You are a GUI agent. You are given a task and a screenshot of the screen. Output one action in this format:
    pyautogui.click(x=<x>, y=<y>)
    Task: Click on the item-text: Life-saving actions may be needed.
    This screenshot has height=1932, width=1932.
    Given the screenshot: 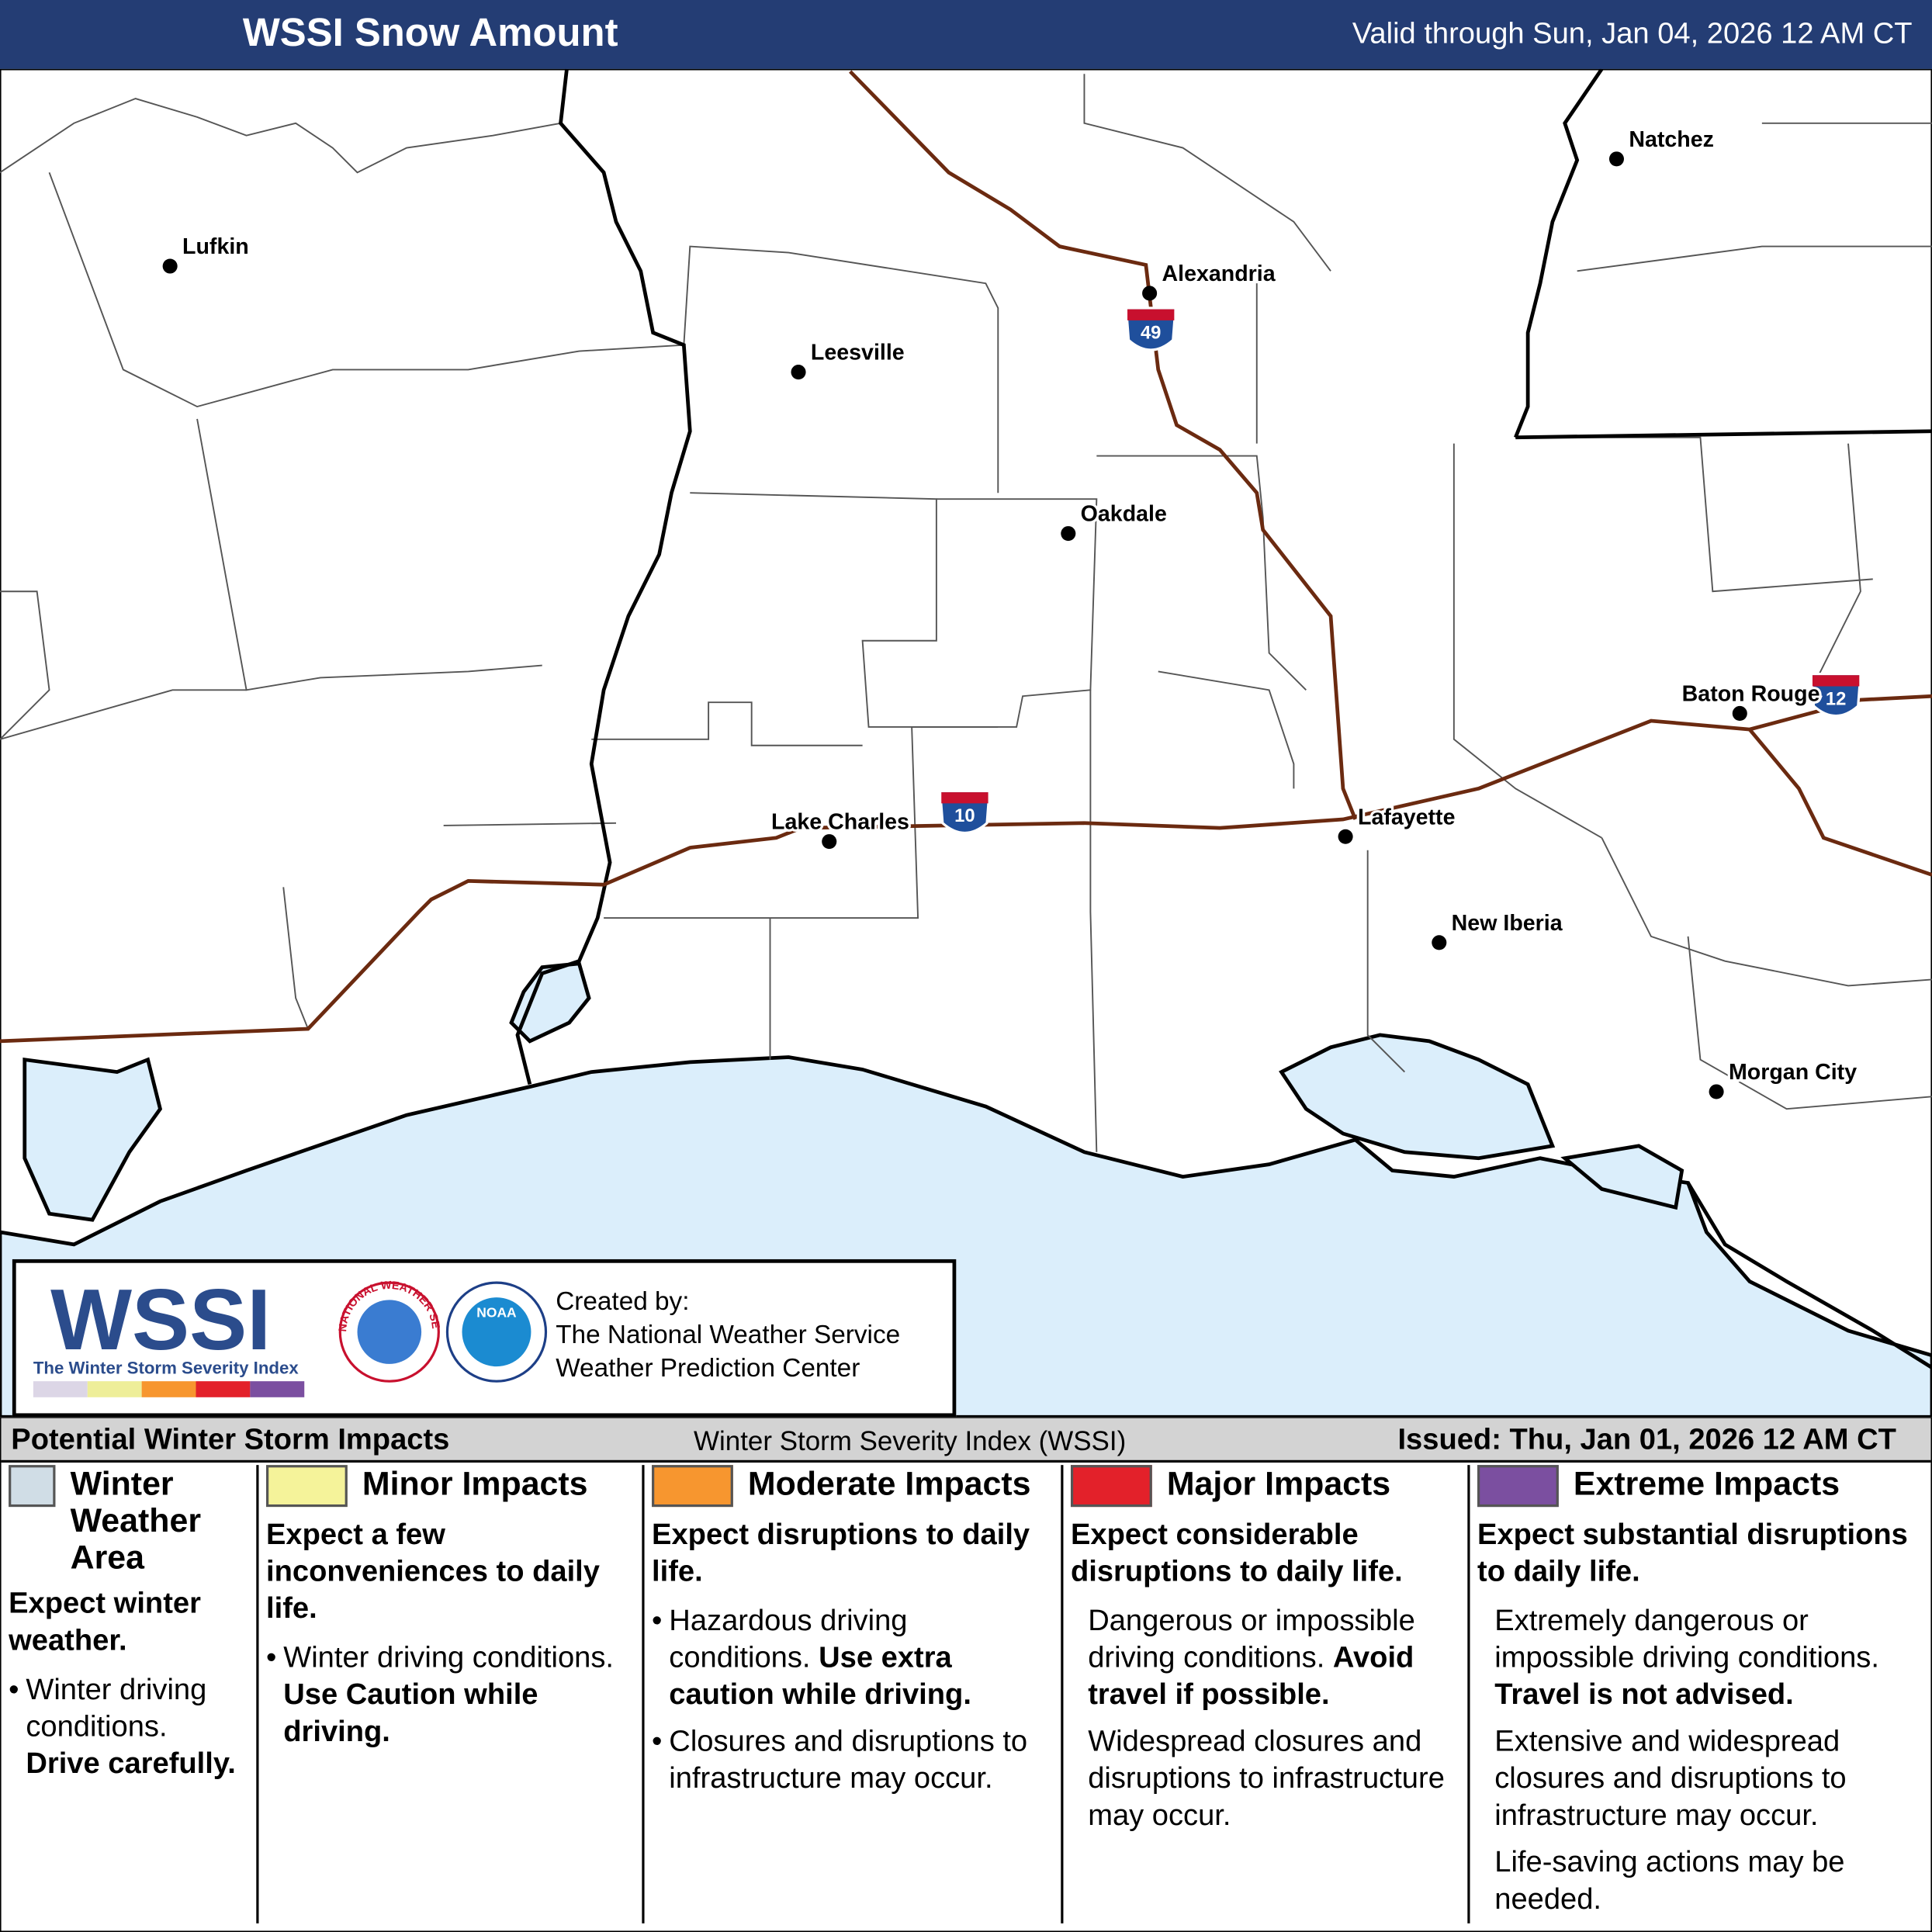 What is the action you would take?
    pyautogui.click(x=1669, y=1880)
    